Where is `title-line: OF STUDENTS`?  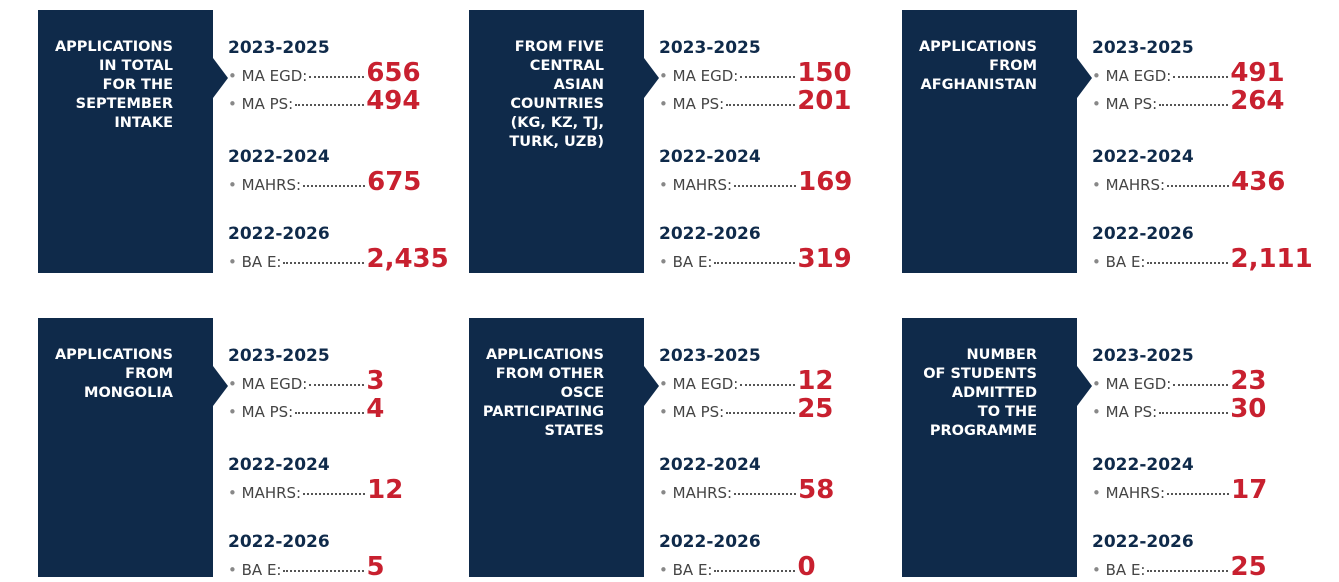 title-line: OF STUDENTS is located at coordinates (980, 374).